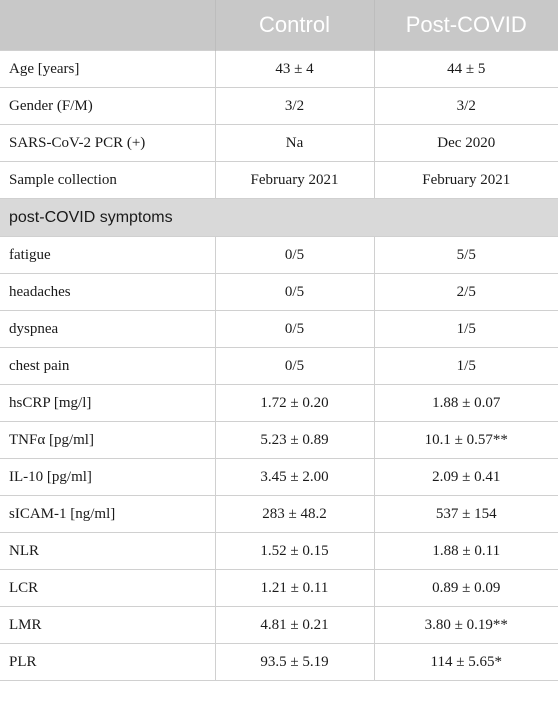  What do you see at coordinates (294, 588) in the screenshot?
I see `control-value: 1.21 ± 0.11` at bounding box center [294, 588].